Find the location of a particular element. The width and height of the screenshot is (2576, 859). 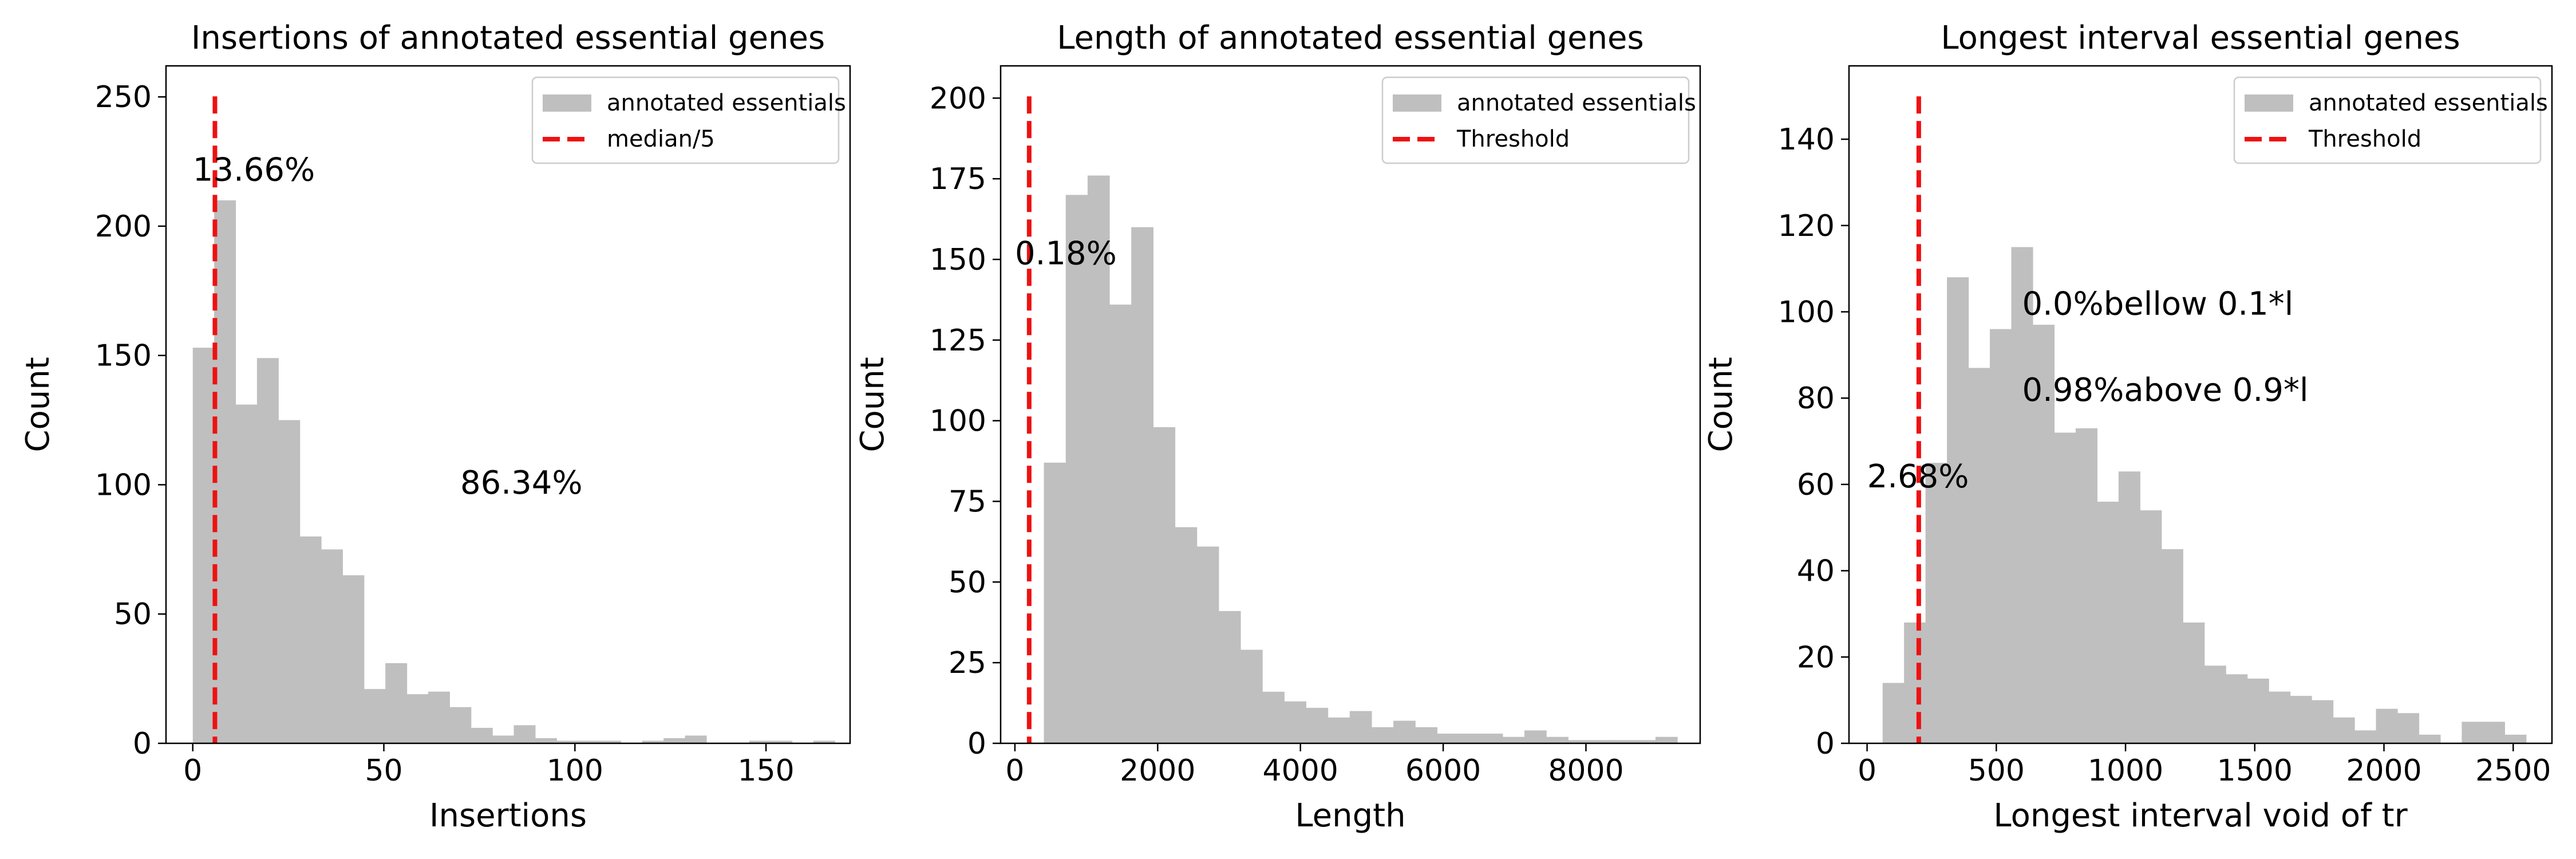

legend: annotated essentials Threshold is located at coordinates (1538, 120).